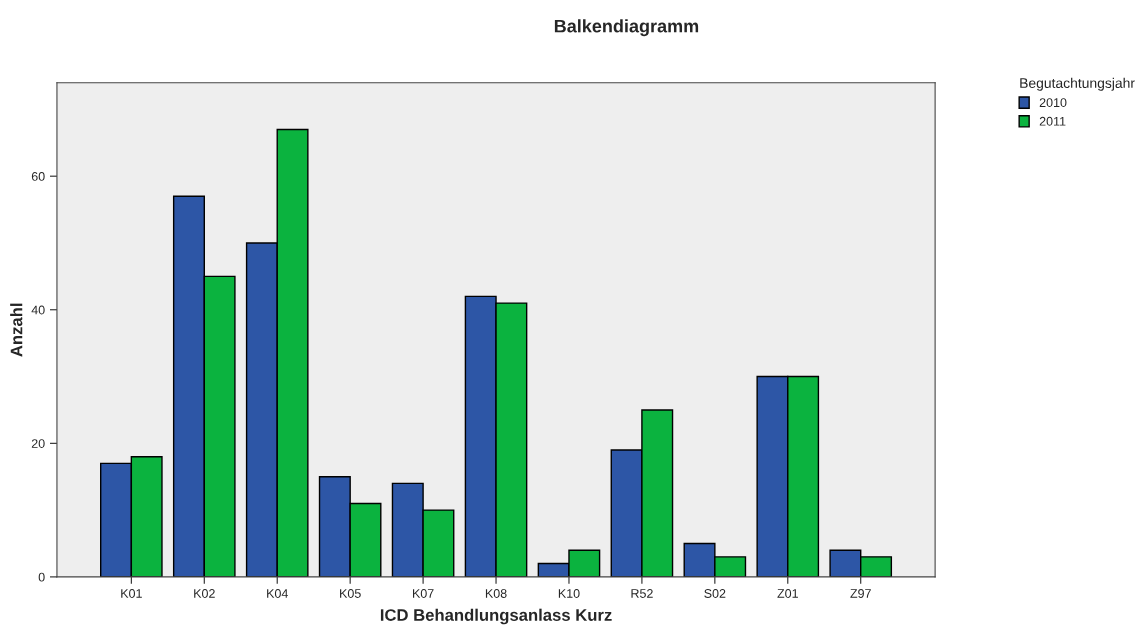  What do you see at coordinates (277, 593) in the screenshot?
I see `x-tick-label: K04` at bounding box center [277, 593].